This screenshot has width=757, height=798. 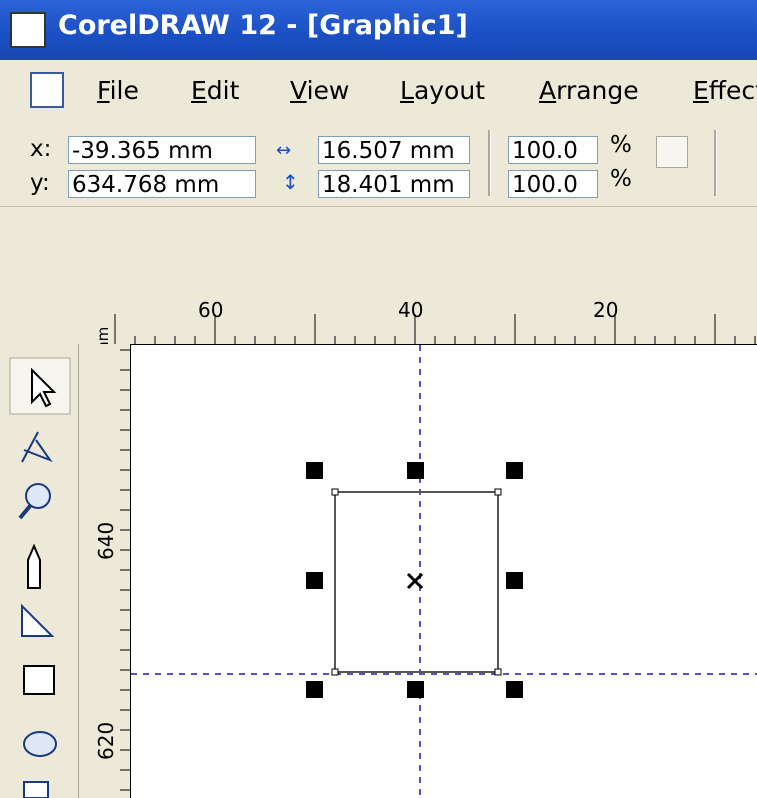 What do you see at coordinates (672, 152) in the screenshot?
I see `lock-button` at bounding box center [672, 152].